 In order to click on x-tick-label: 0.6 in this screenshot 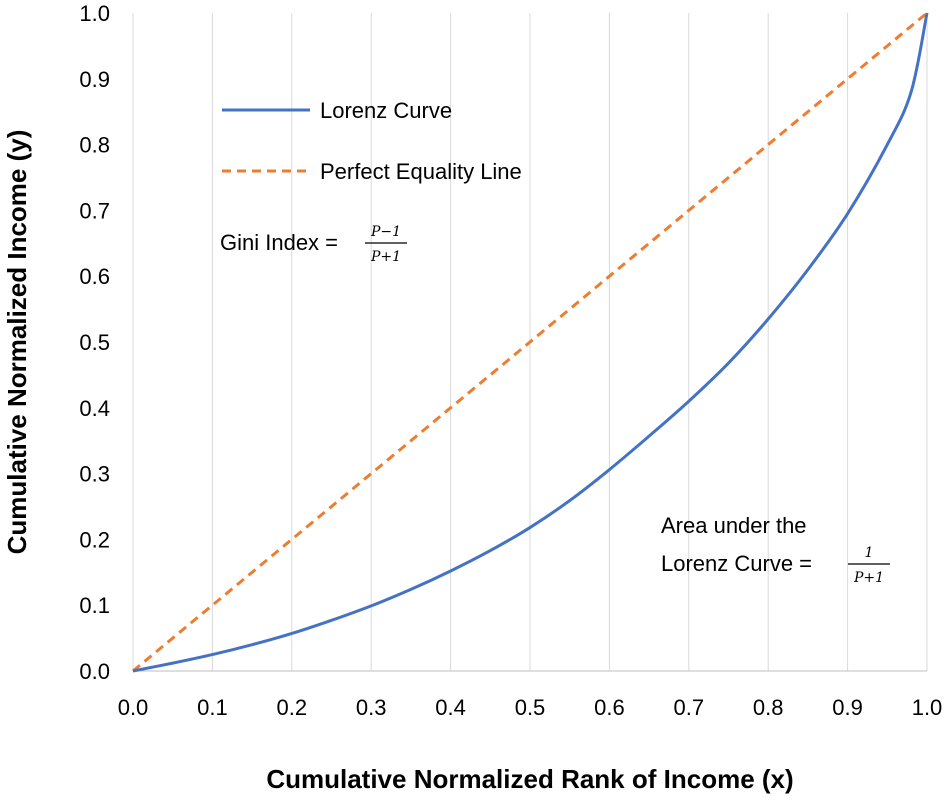, I will do `click(609, 707)`.